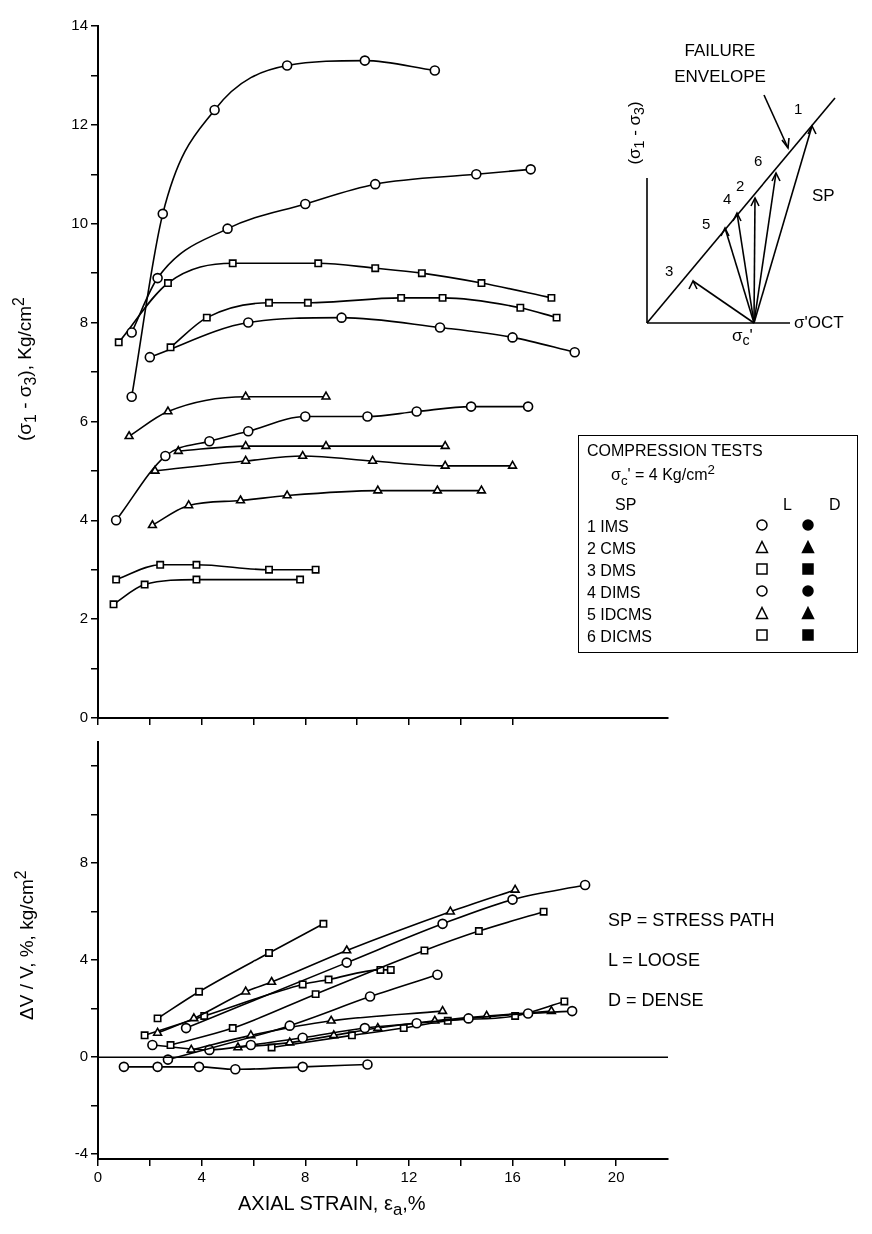  Describe the element at coordinates (788, 504) in the screenshot. I see `text: L` at that location.